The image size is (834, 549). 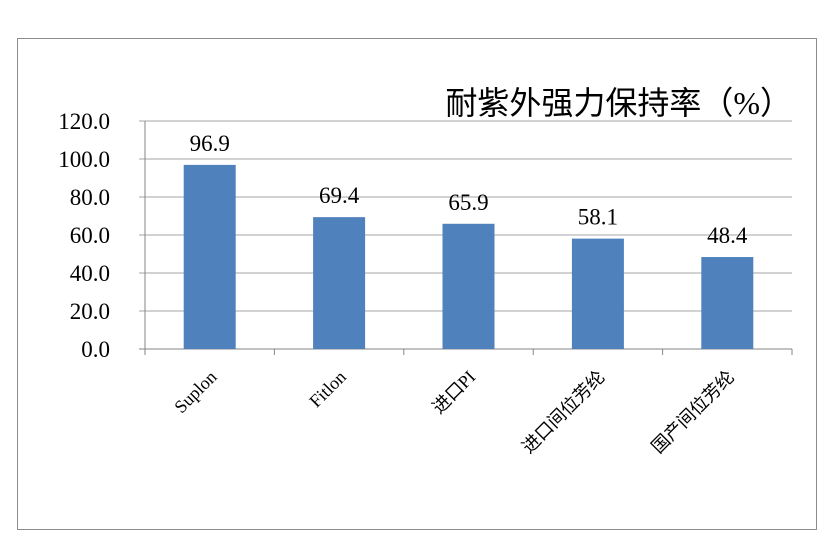 I want to click on data-label: 65.9, so click(x=468, y=202).